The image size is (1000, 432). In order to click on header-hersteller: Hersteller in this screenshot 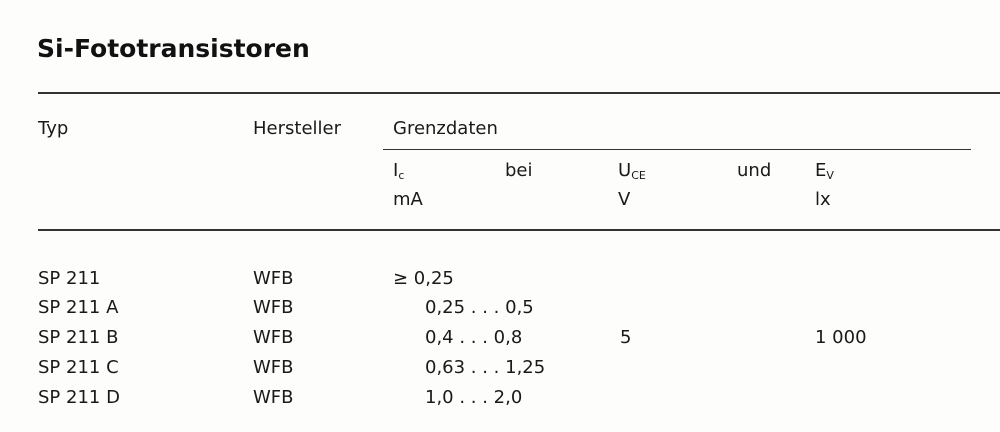, I will do `click(297, 128)`.